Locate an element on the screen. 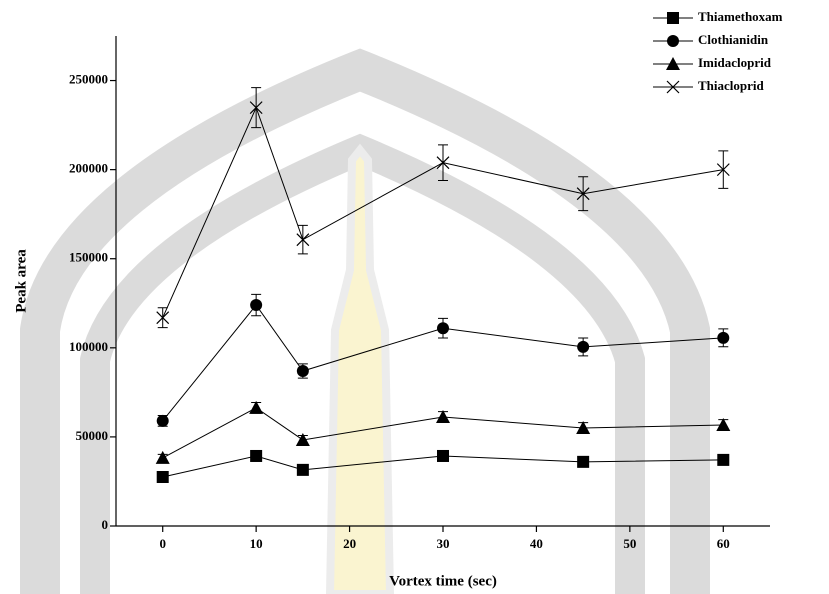 The height and width of the screenshot is (594, 829). y-tick-label: 150000 is located at coordinates (88, 257).